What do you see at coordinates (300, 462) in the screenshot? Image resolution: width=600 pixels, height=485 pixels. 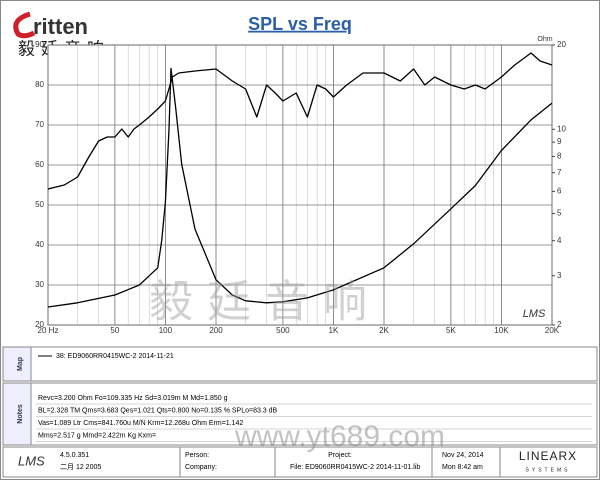 I see `footer` at bounding box center [300, 462].